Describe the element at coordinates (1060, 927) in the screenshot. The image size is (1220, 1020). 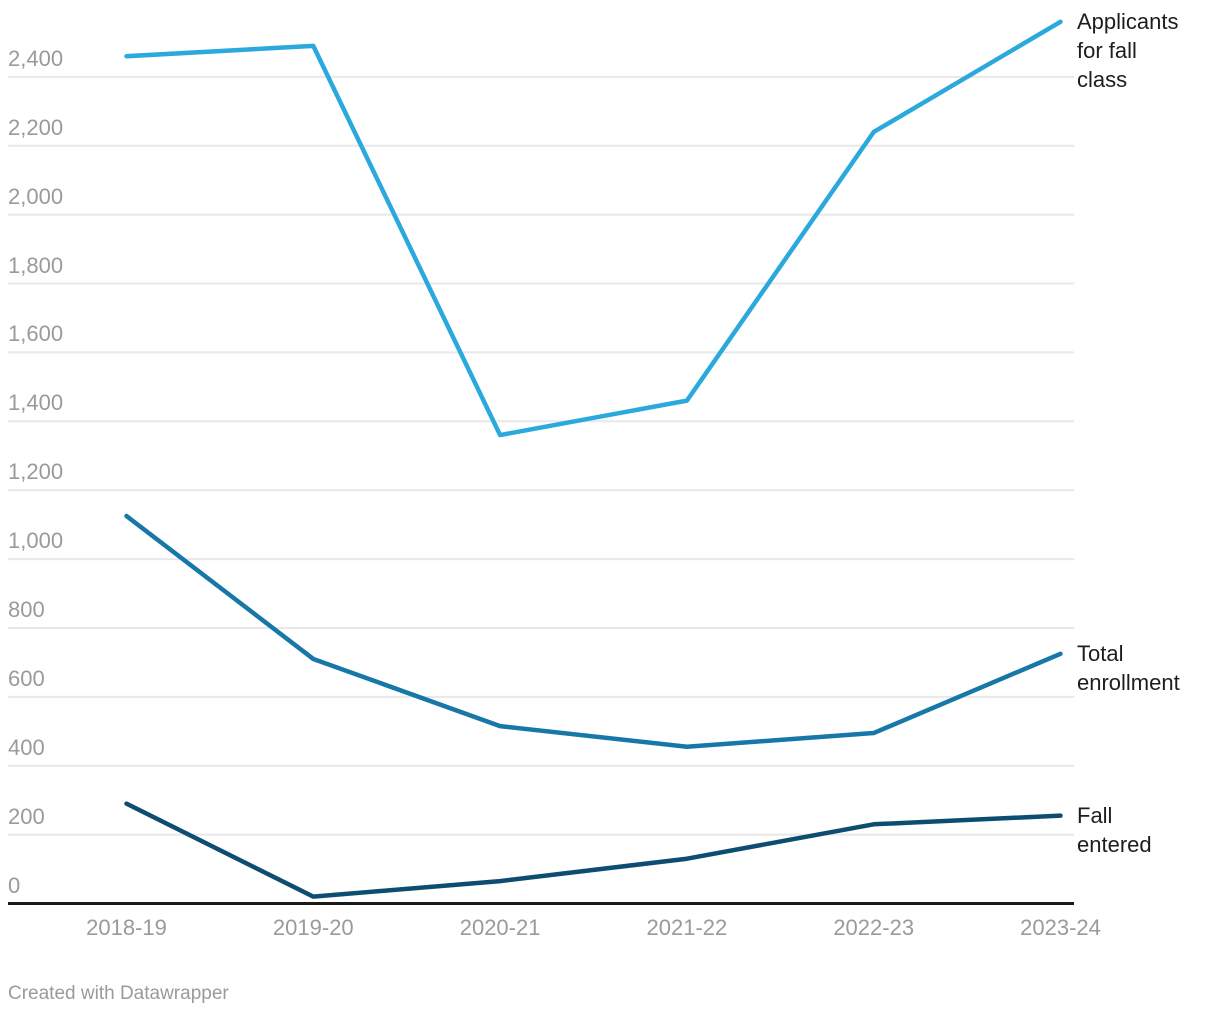
I see `x-tick-label: 2023-24` at that location.